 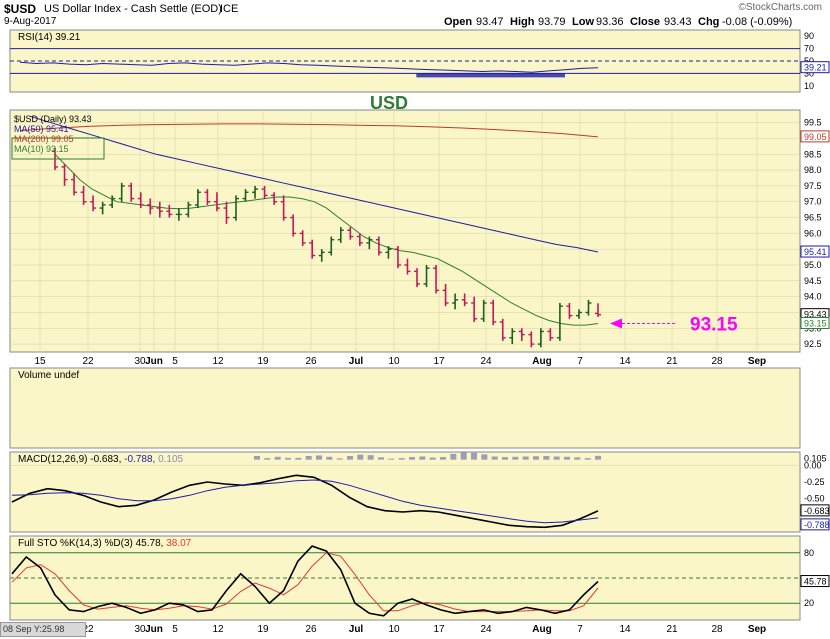 What do you see at coordinates (314, 184) in the screenshot?
I see `ma50-line` at bounding box center [314, 184].